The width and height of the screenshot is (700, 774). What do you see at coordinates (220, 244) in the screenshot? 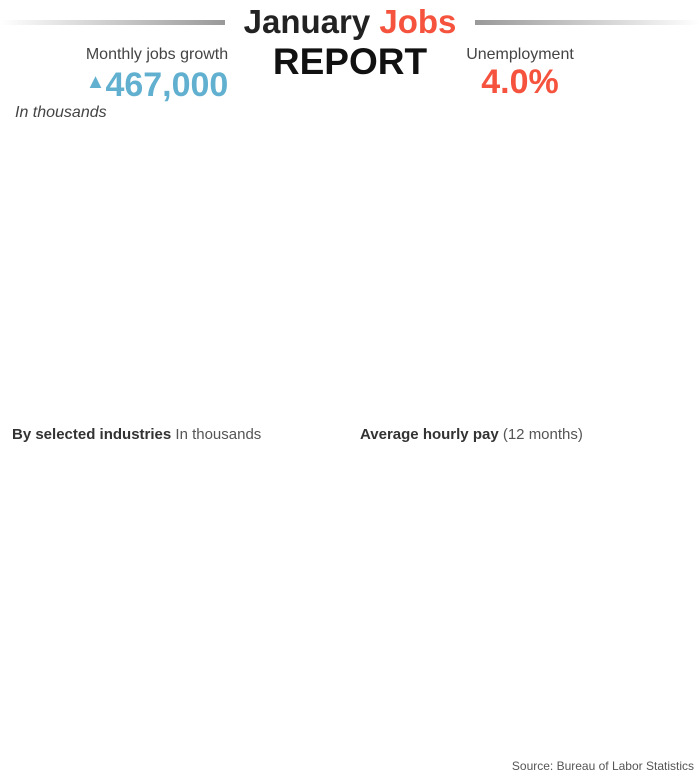
I see `jobs-recession-shade` at bounding box center [220, 244].